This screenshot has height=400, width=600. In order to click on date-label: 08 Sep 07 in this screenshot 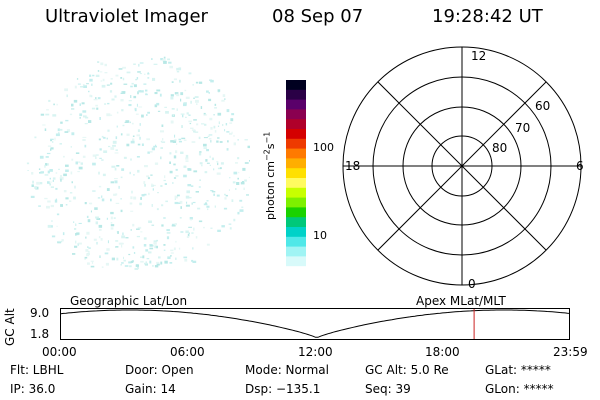, I will do `click(318, 16)`.